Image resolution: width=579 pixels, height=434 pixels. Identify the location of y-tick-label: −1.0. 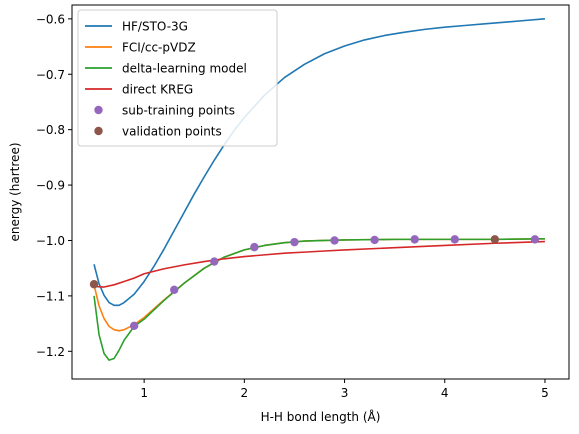
(50, 241).